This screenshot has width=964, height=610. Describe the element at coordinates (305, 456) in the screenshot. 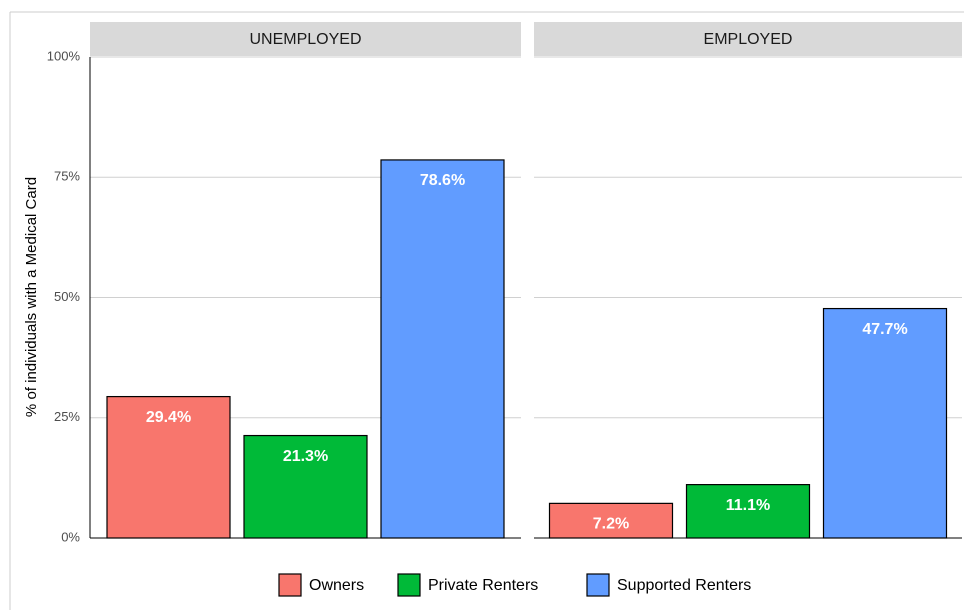

I see `value-label: 21.3%` at that location.